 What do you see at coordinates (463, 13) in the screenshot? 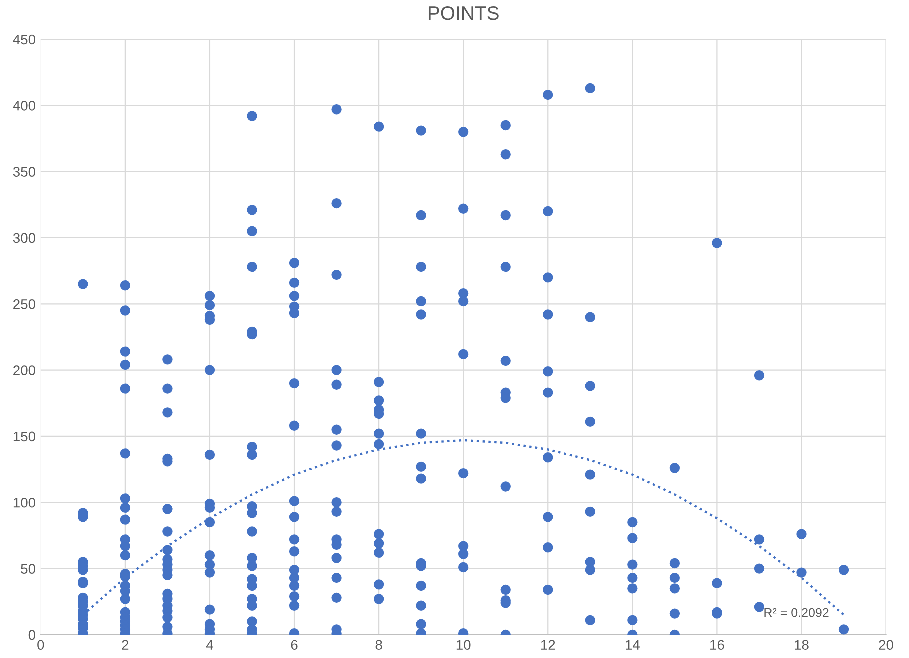
I see `chart-title: POINTS` at bounding box center [463, 13].